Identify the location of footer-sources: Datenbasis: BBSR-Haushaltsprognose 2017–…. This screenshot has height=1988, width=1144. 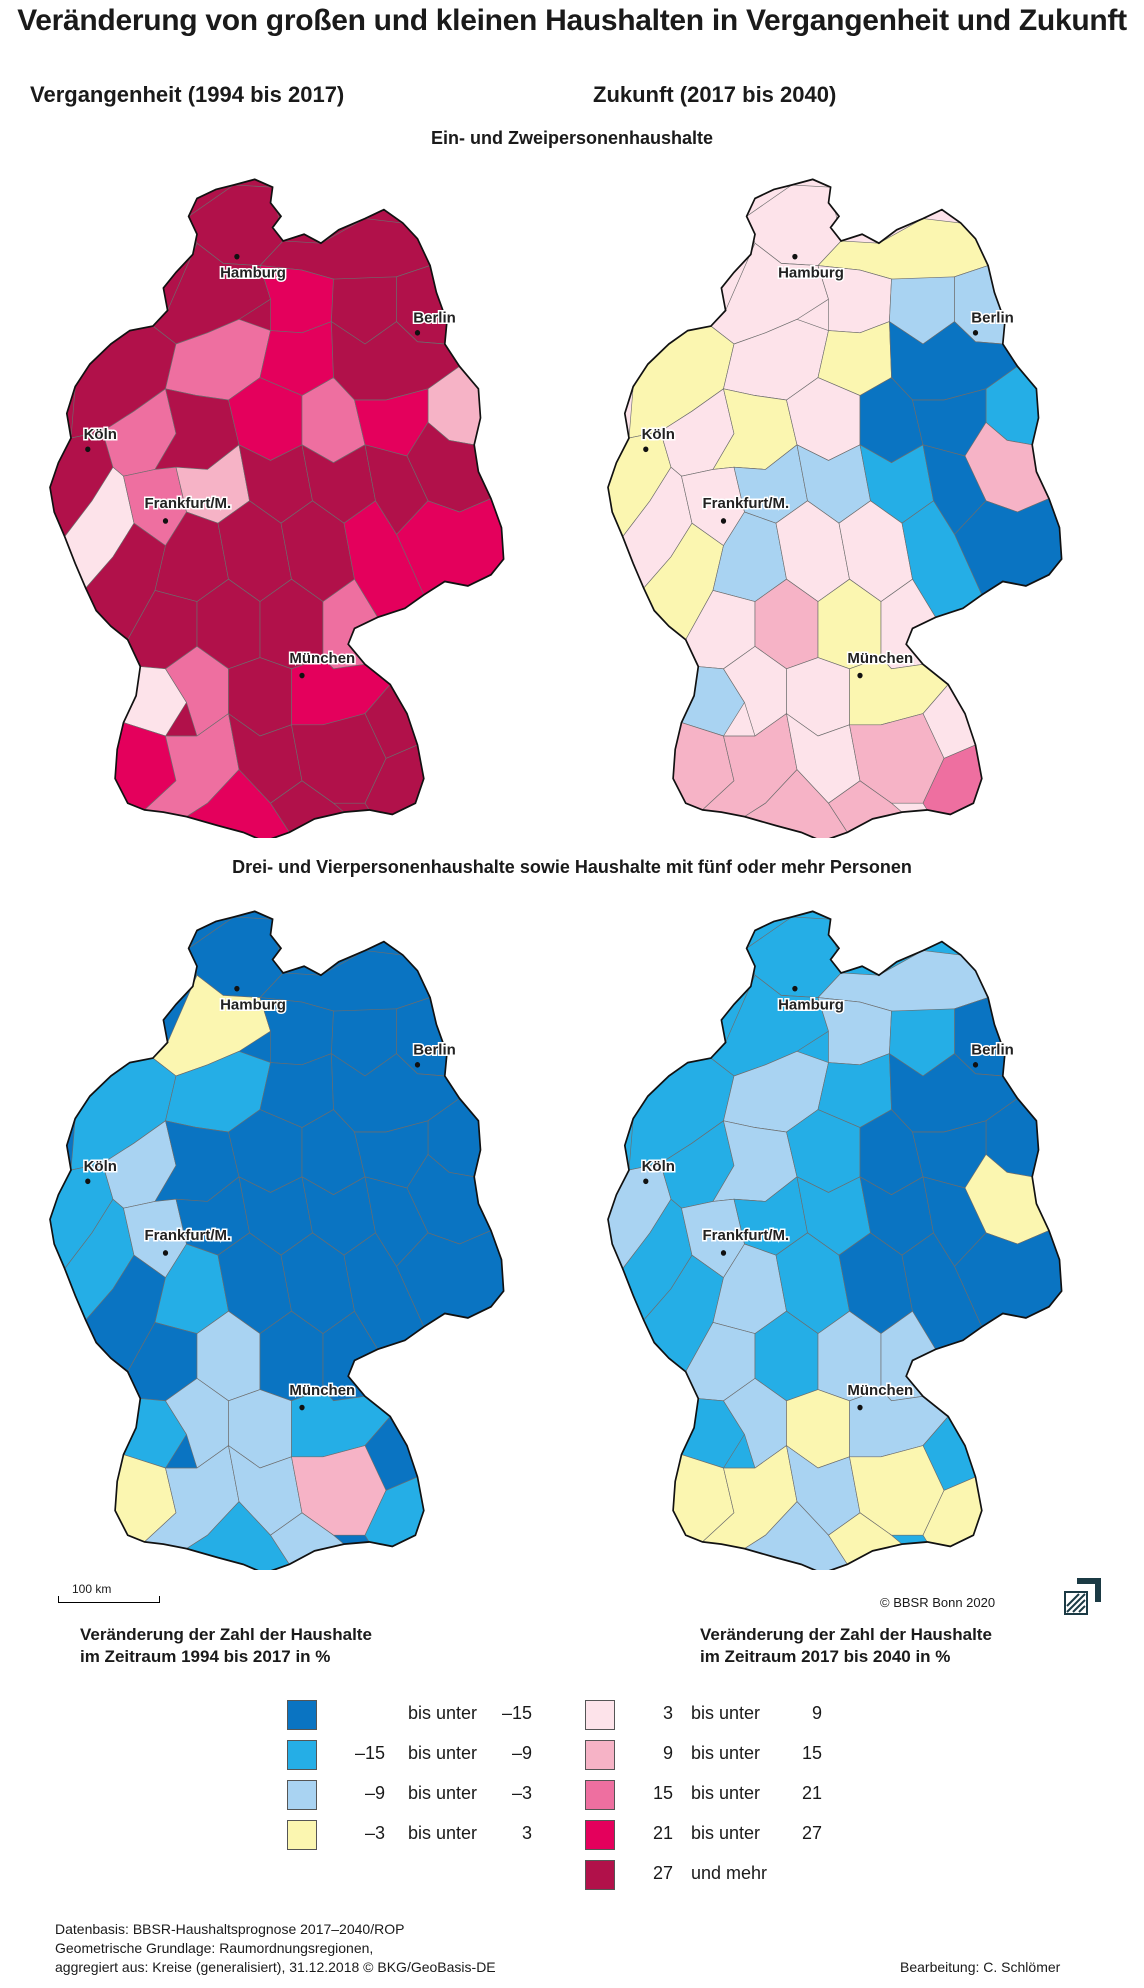
(275, 1948).